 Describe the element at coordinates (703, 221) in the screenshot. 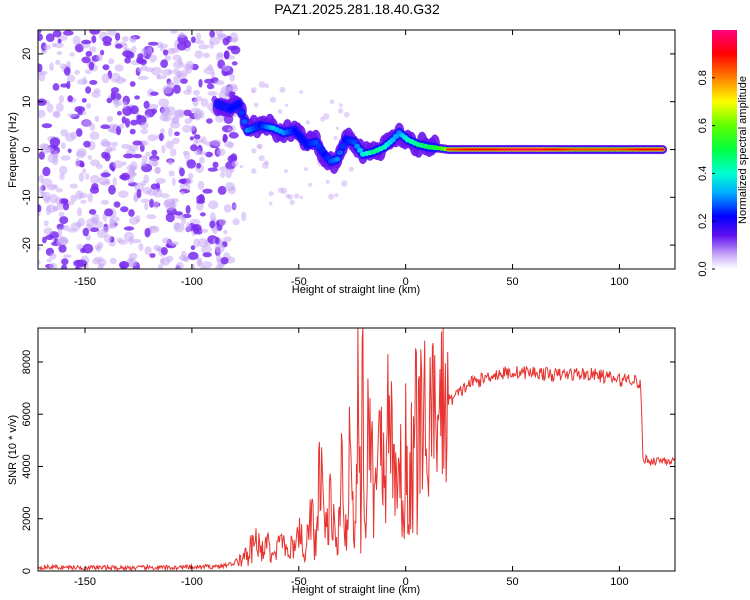

I see `colorbar-tick-label: 0.2` at that location.